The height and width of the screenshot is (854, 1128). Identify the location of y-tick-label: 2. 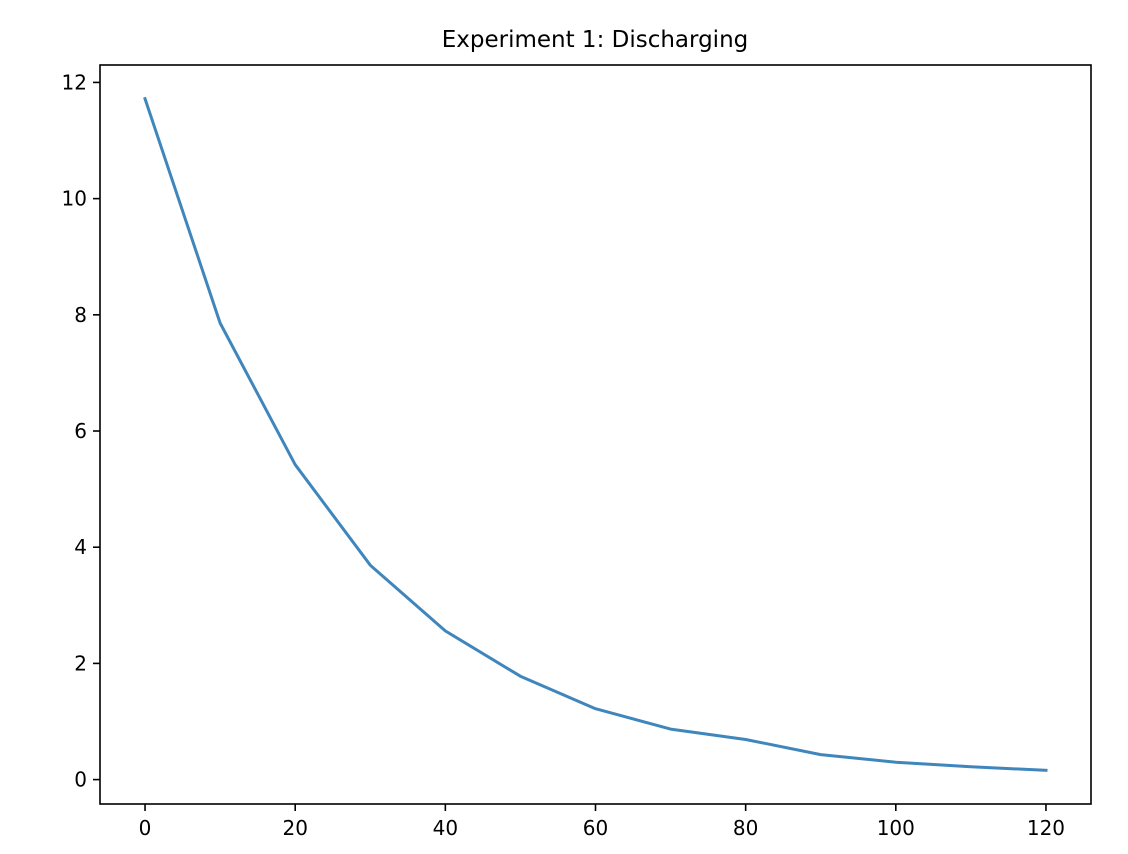
(80, 663).